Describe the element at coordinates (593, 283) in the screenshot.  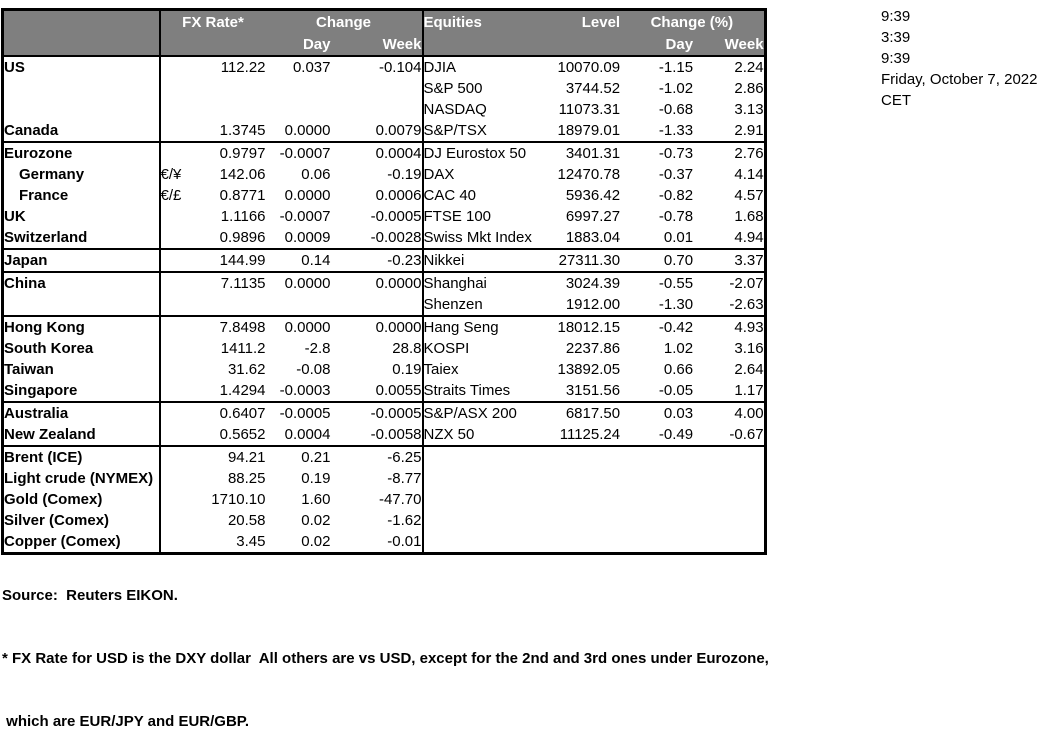
I see `equity-level-cell: 3024.39` at that location.